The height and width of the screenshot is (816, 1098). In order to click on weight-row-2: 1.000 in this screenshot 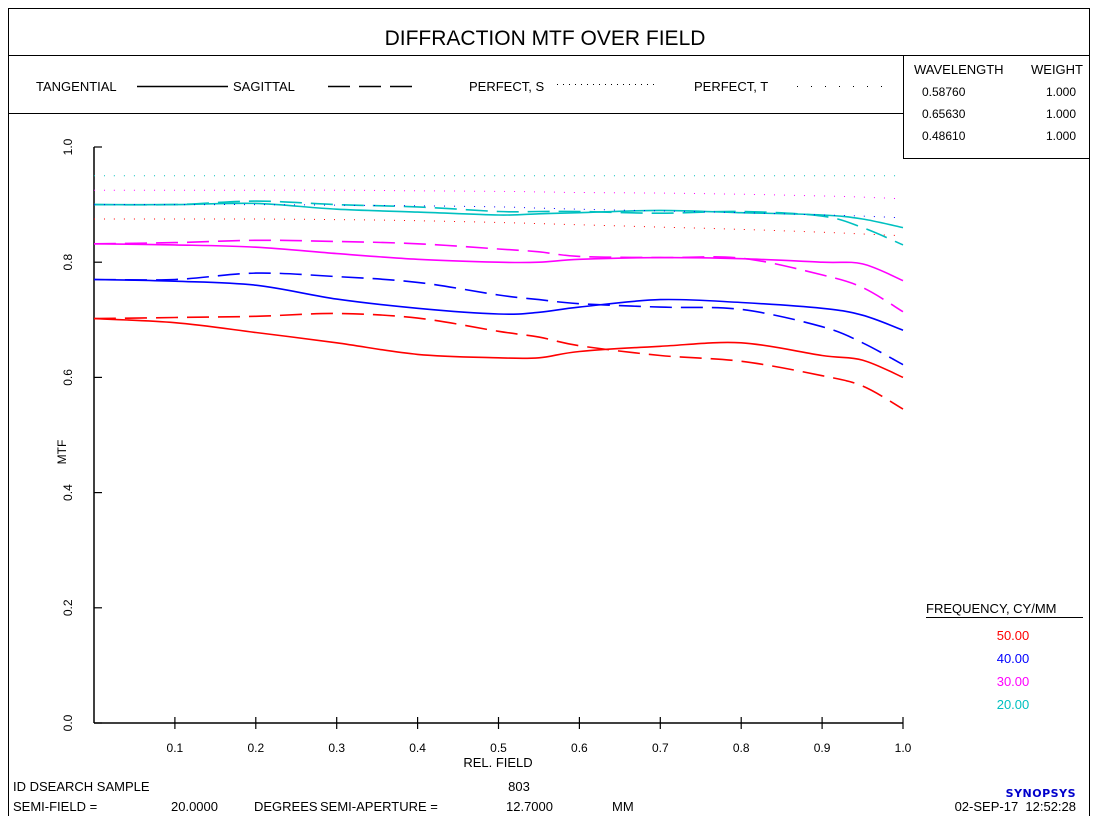, I will do `click(1061, 114)`.